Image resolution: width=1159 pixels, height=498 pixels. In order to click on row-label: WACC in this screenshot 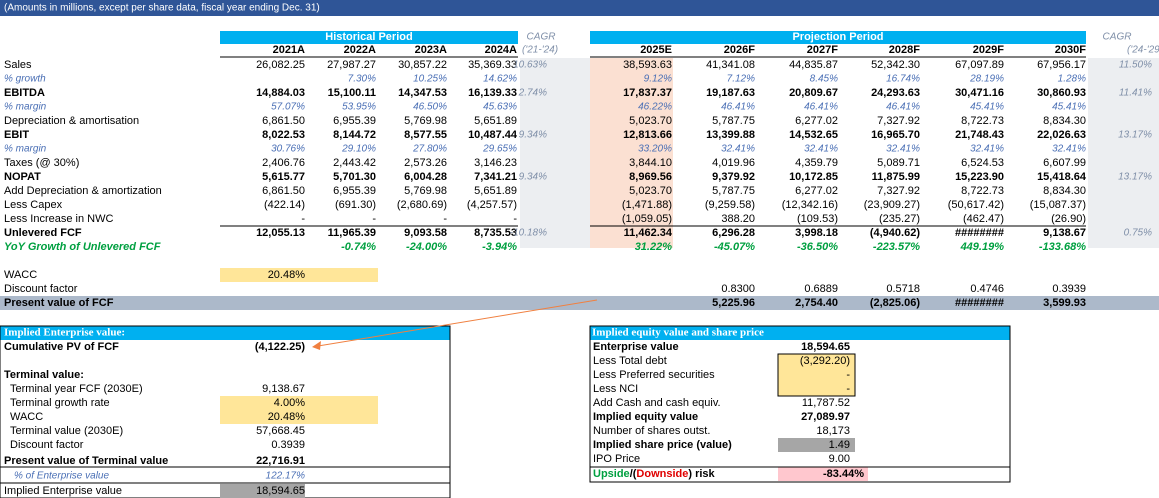, I will do `click(20, 275)`.